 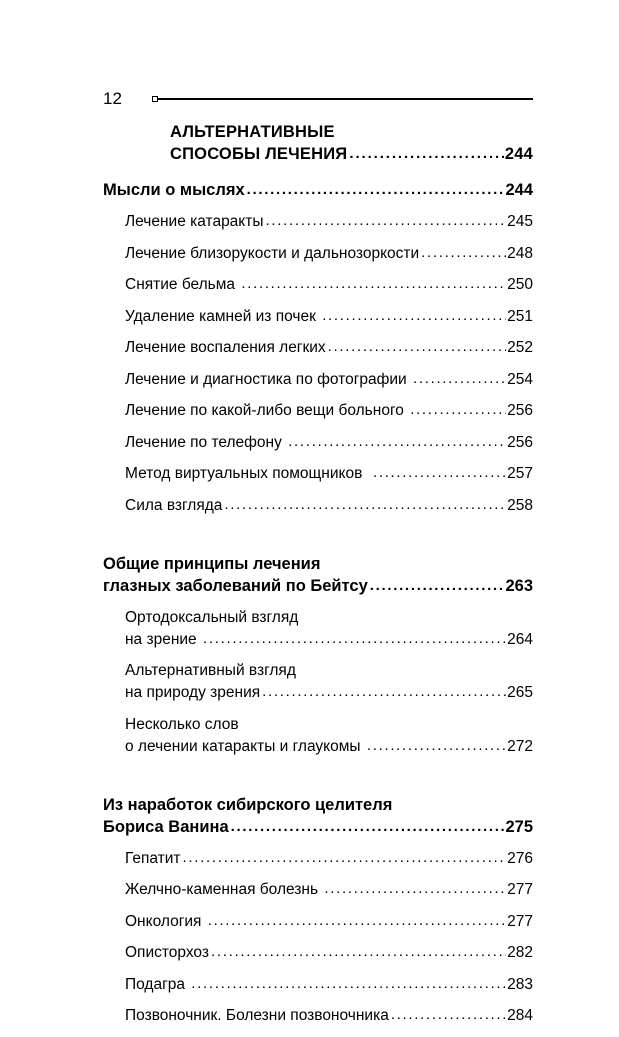 I want to click on toc-entry-page-number: 245, so click(x=520, y=221).